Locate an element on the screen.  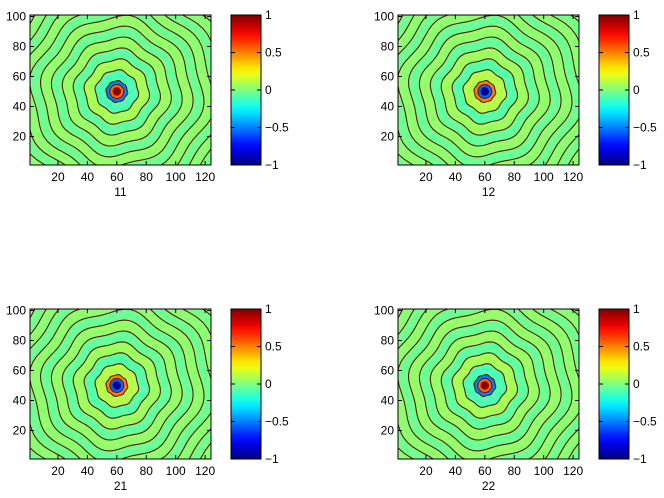
x-axis-label: 12 is located at coordinates (489, 192).